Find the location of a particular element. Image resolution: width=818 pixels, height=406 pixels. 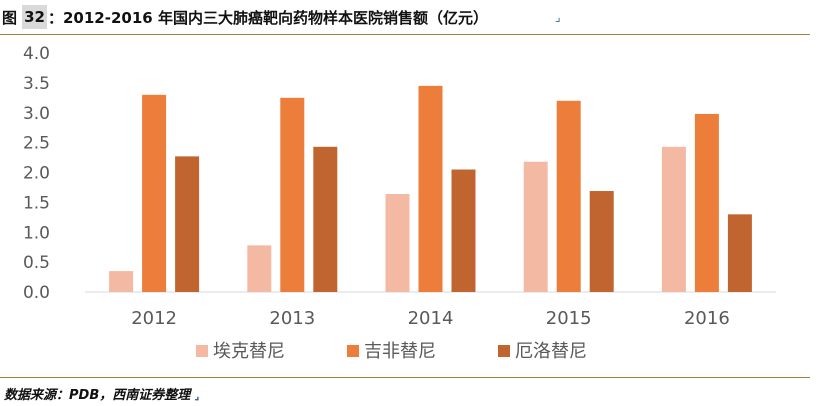

source-corner-mark: ⌟ is located at coordinates (197, 395).